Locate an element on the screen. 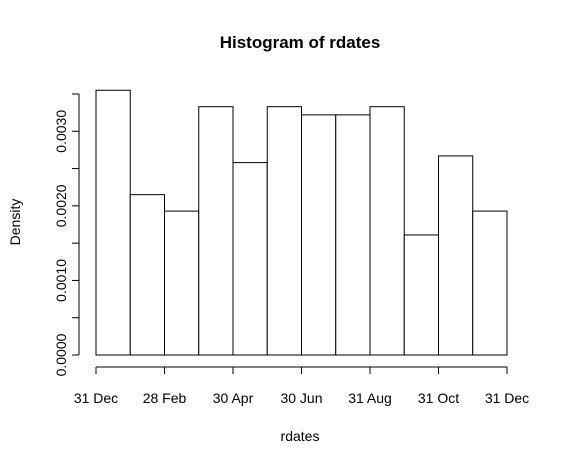 The image size is (564, 464). x-tick-label: 30 Jun is located at coordinates (301, 398).